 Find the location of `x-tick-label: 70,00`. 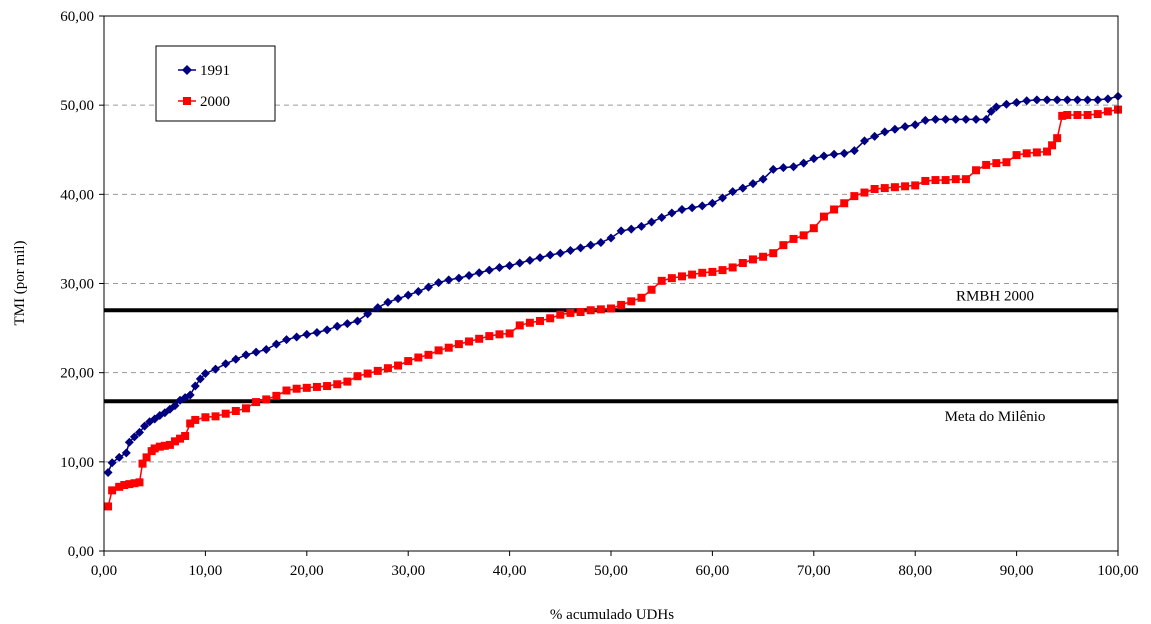

x-tick-label: 70,00 is located at coordinates (814, 571).